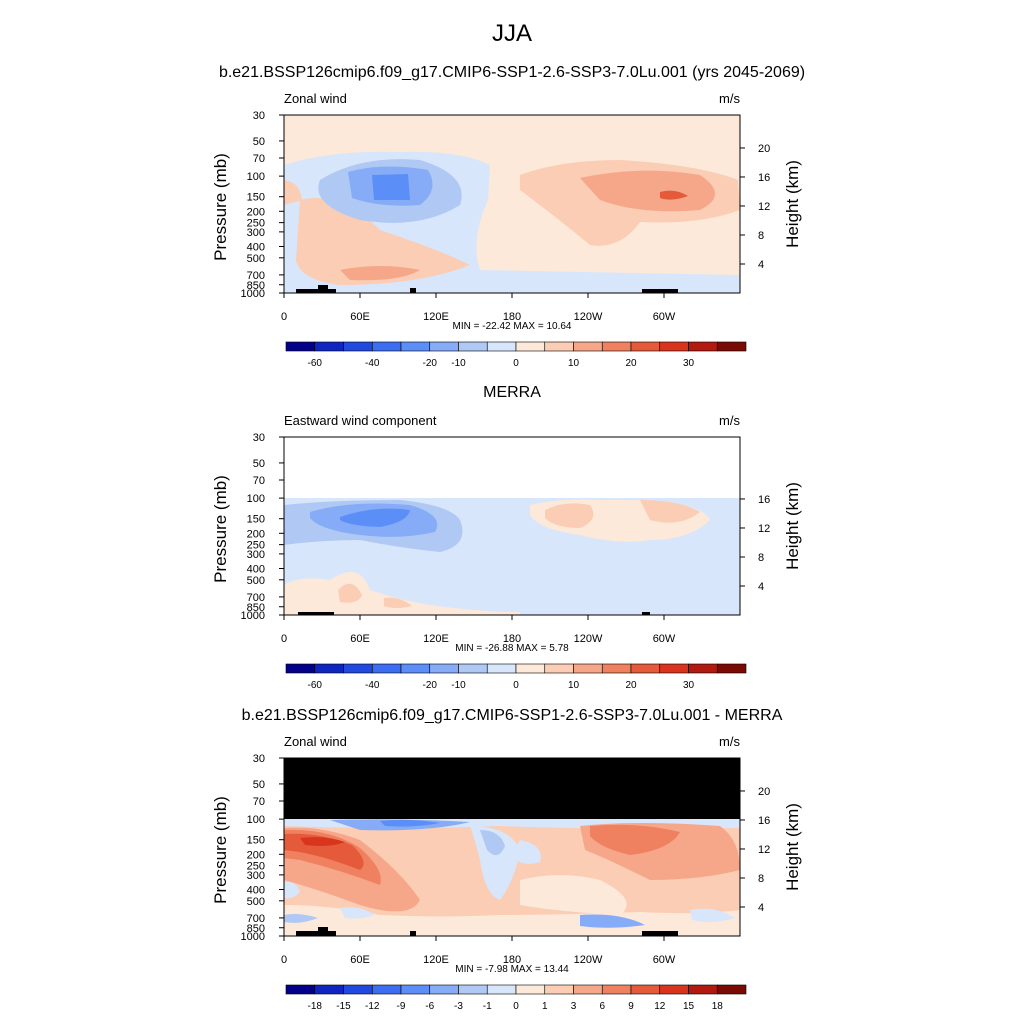 This screenshot has height=1024, width=1024. What do you see at coordinates (256, 876) in the screenshot?
I see `pressure-tick-label: 300` at bounding box center [256, 876].